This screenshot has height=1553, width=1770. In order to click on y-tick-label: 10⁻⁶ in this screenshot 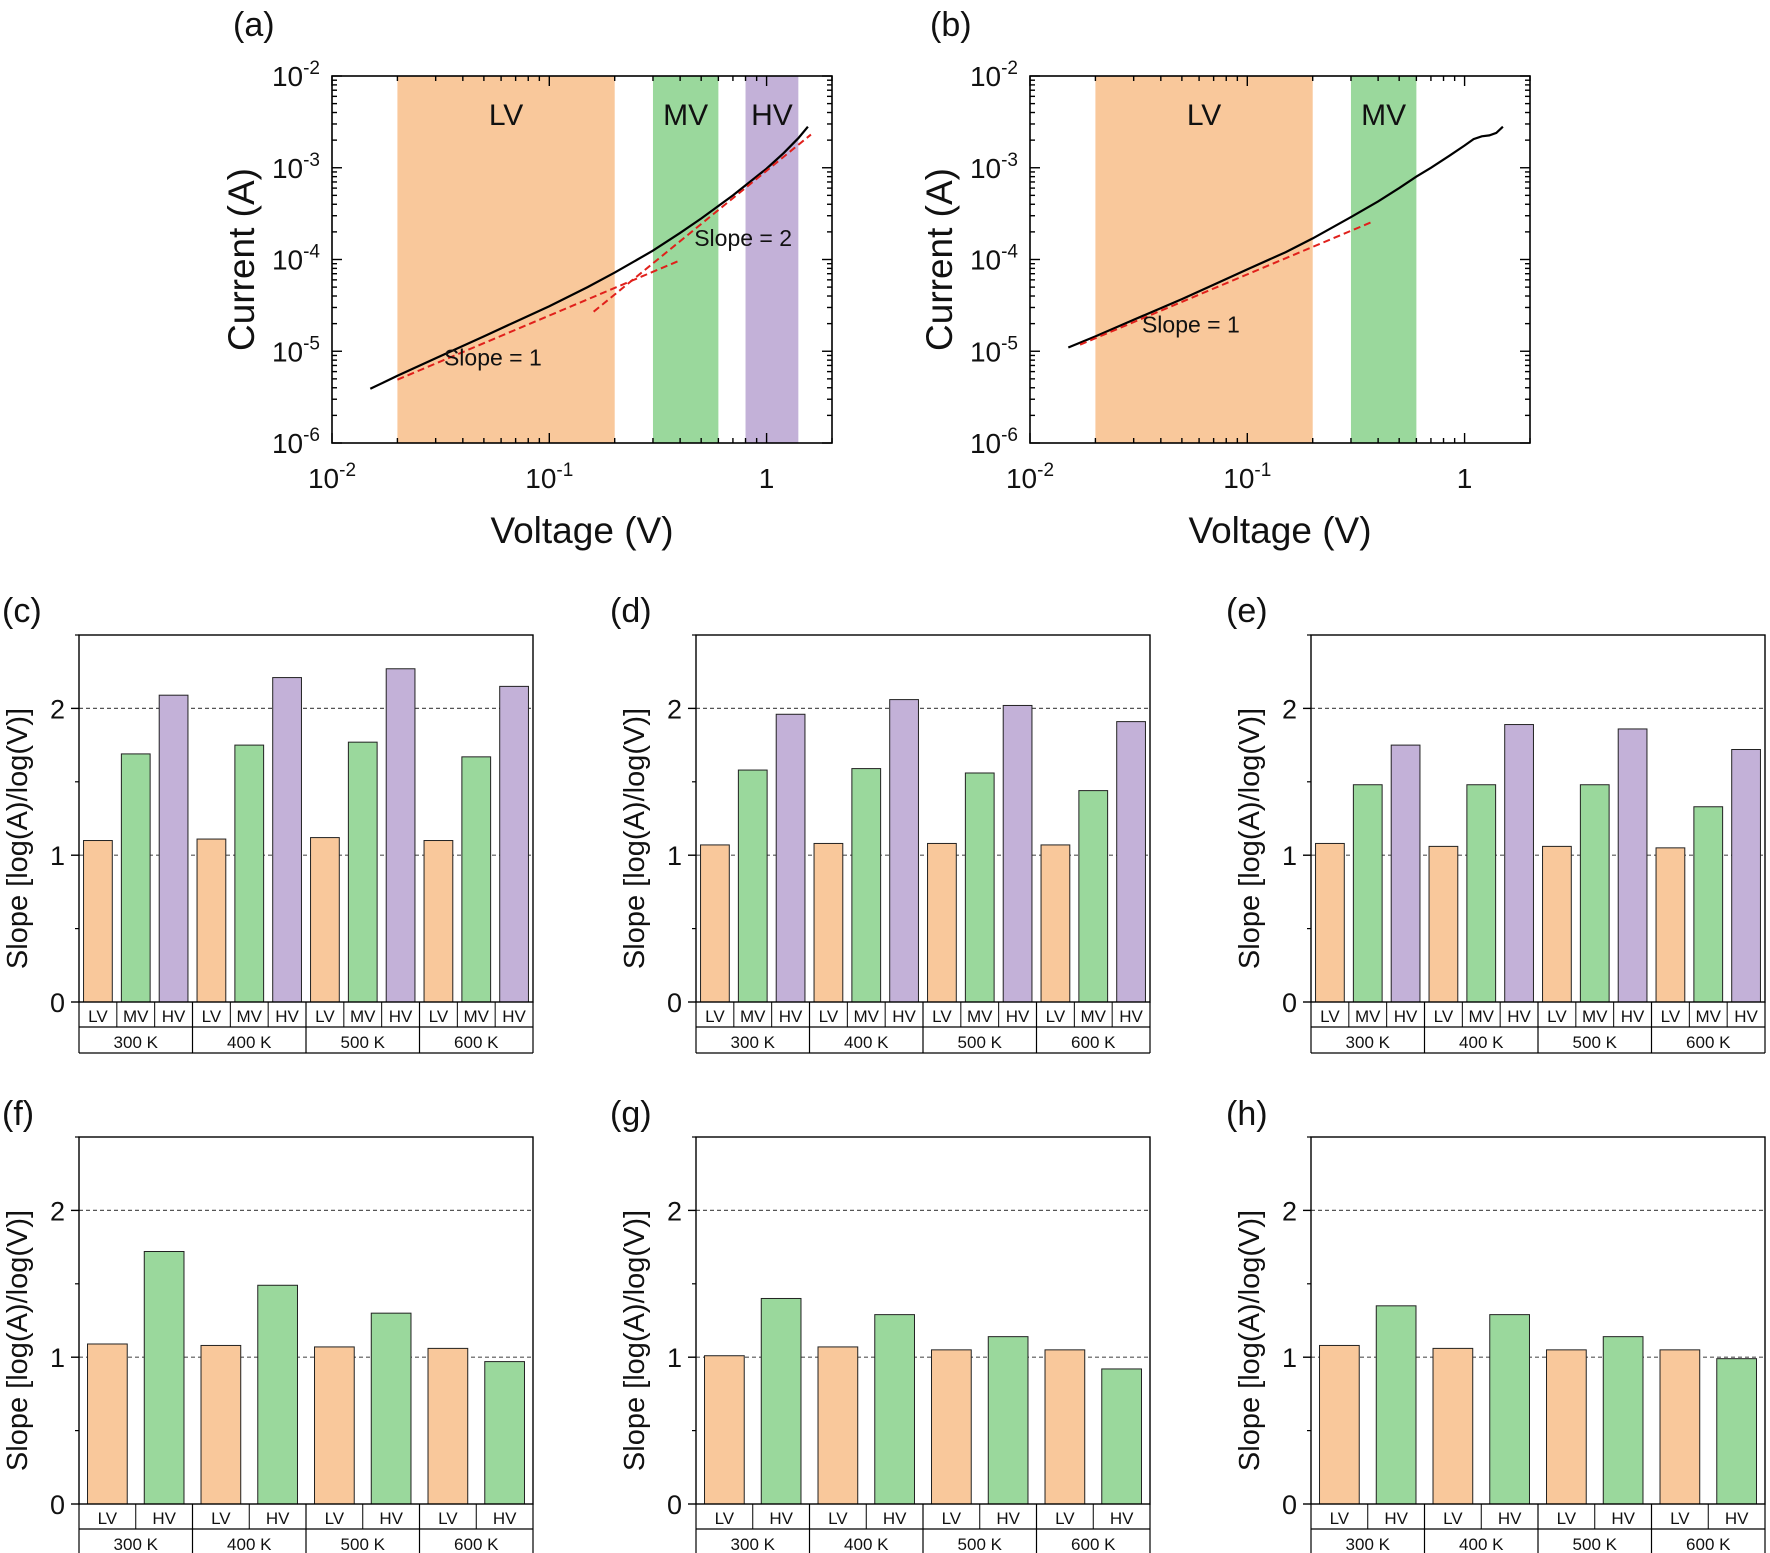, I will do `click(994, 442)`.